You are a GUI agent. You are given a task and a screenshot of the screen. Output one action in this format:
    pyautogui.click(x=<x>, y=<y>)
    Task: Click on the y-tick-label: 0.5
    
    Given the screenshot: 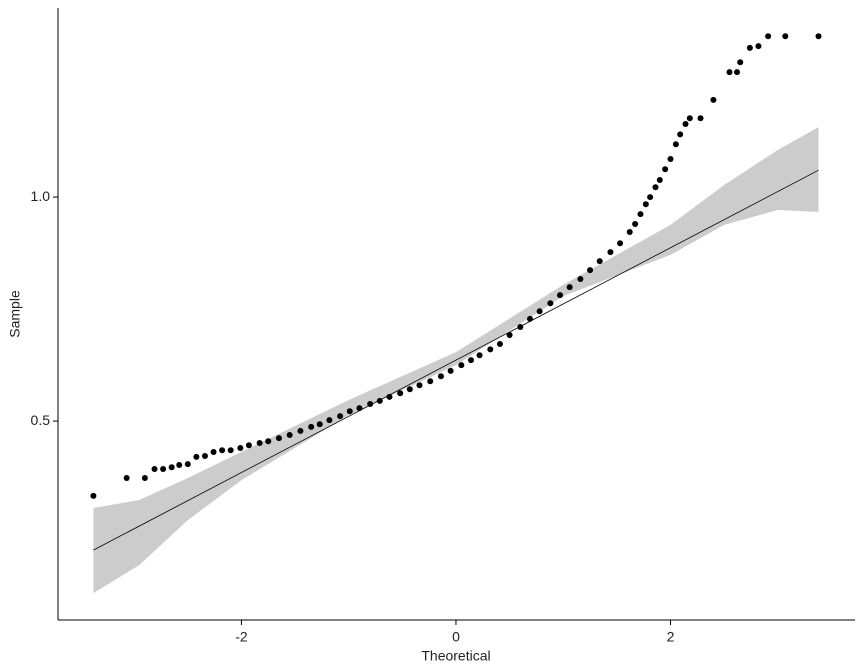 What is the action you would take?
    pyautogui.click(x=41, y=420)
    